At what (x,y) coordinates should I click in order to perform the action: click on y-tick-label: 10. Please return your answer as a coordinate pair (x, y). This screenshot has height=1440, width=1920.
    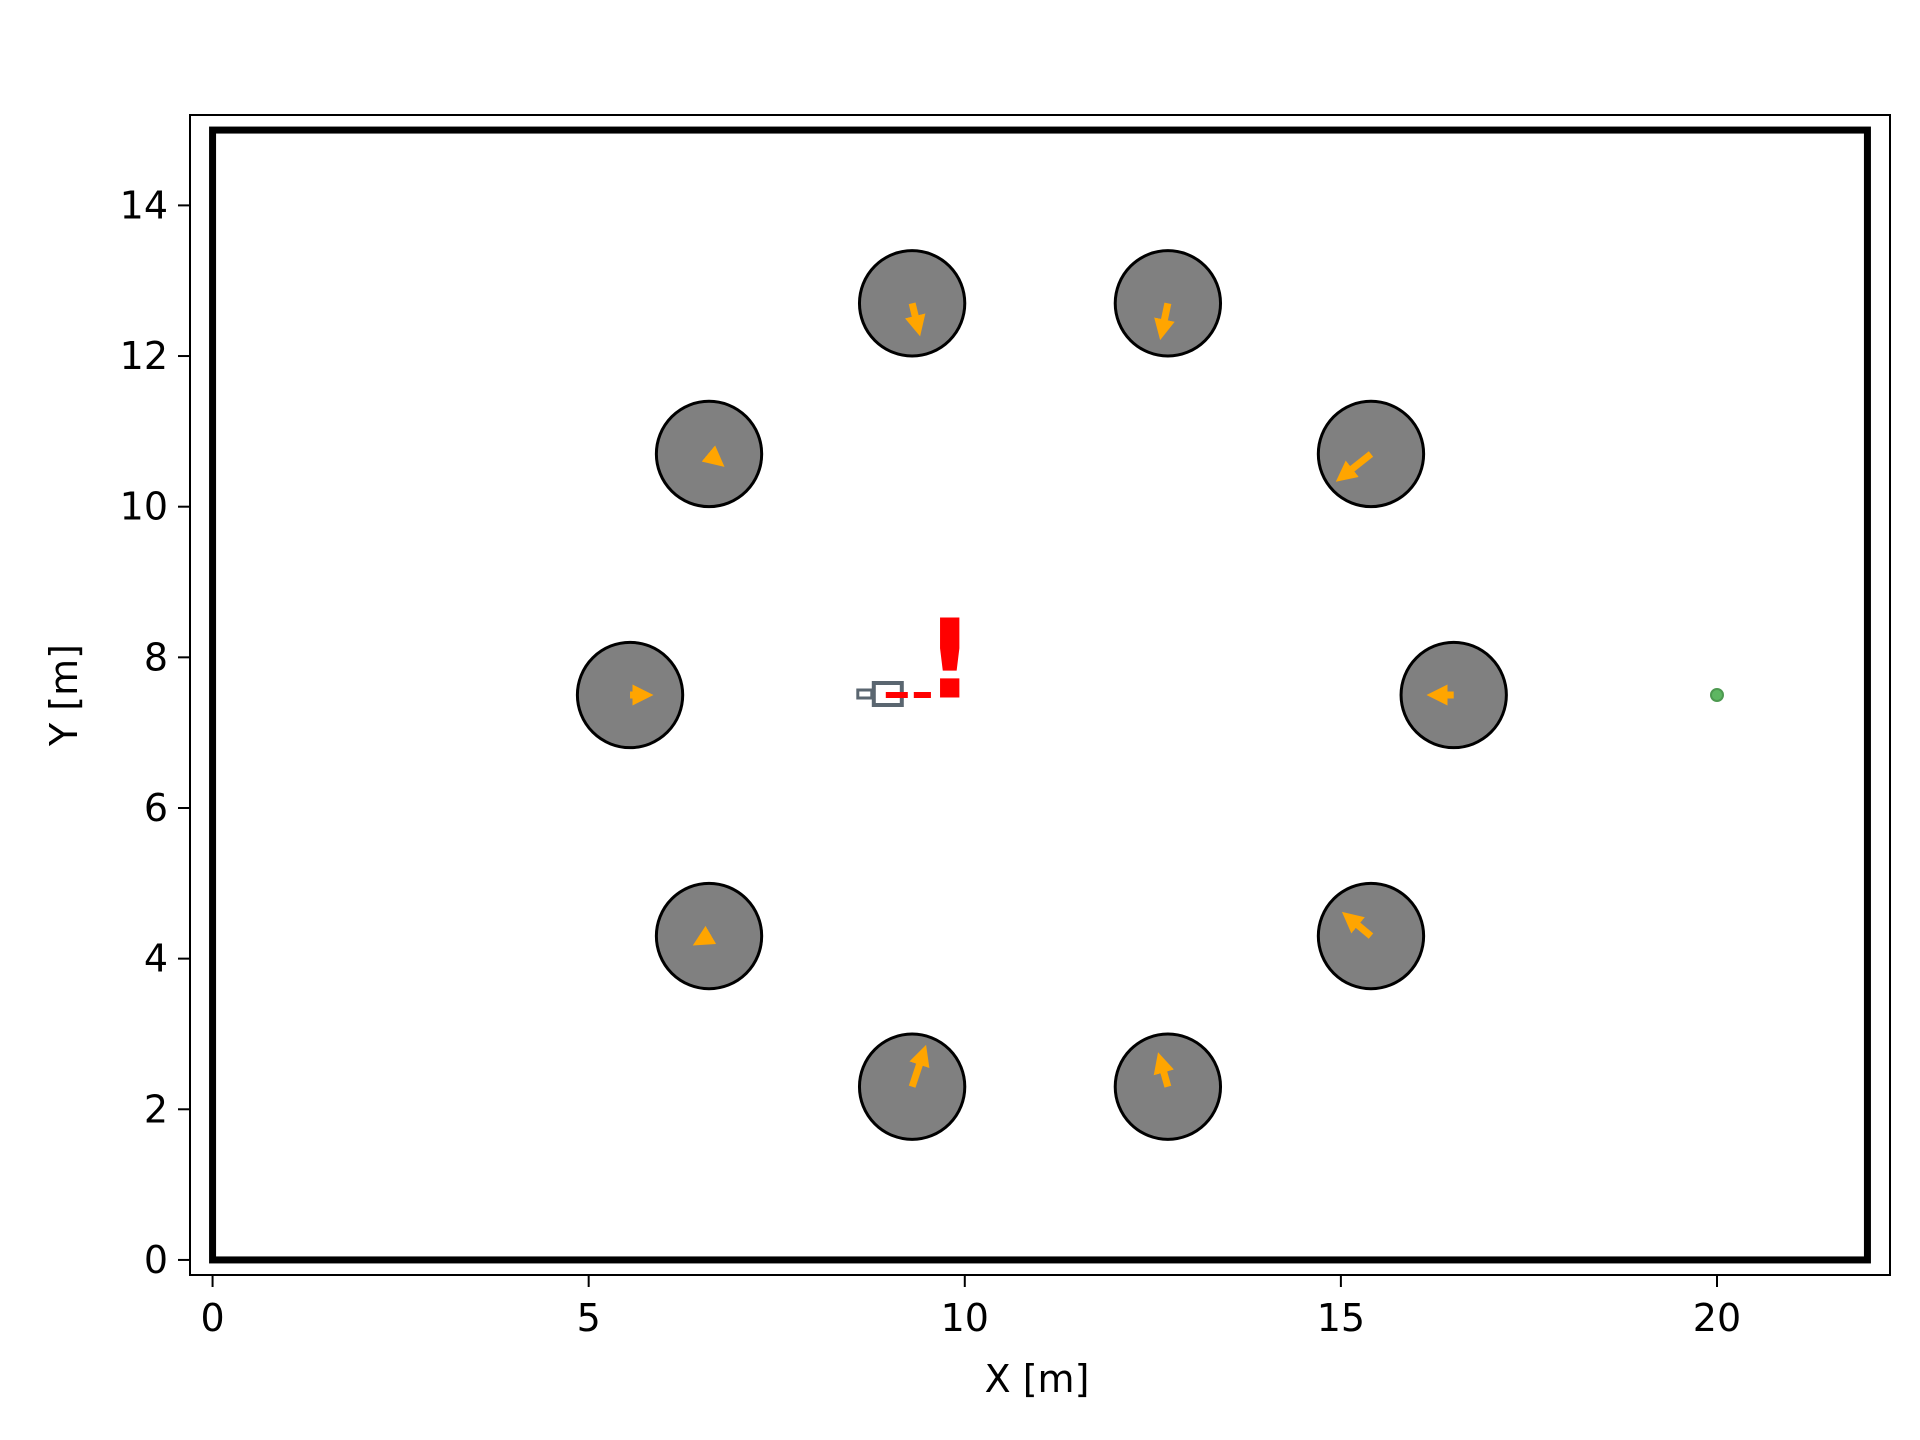
    Looking at the image, I should click on (144, 507).